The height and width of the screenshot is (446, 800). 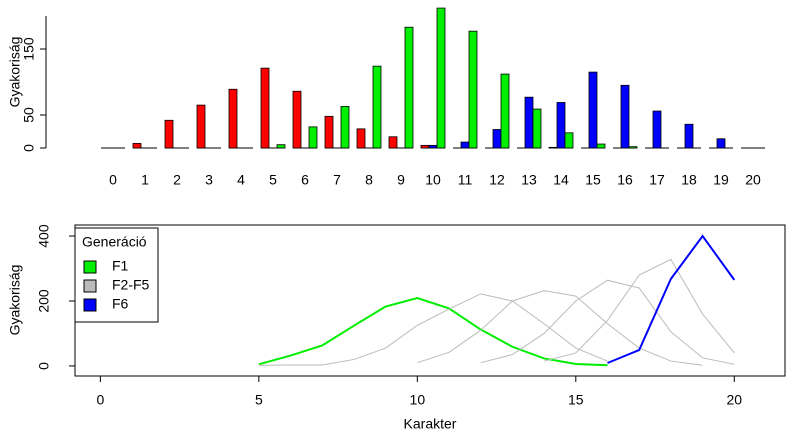 What do you see at coordinates (561, 180) in the screenshot?
I see `x-tick-label: 14` at bounding box center [561, 180].